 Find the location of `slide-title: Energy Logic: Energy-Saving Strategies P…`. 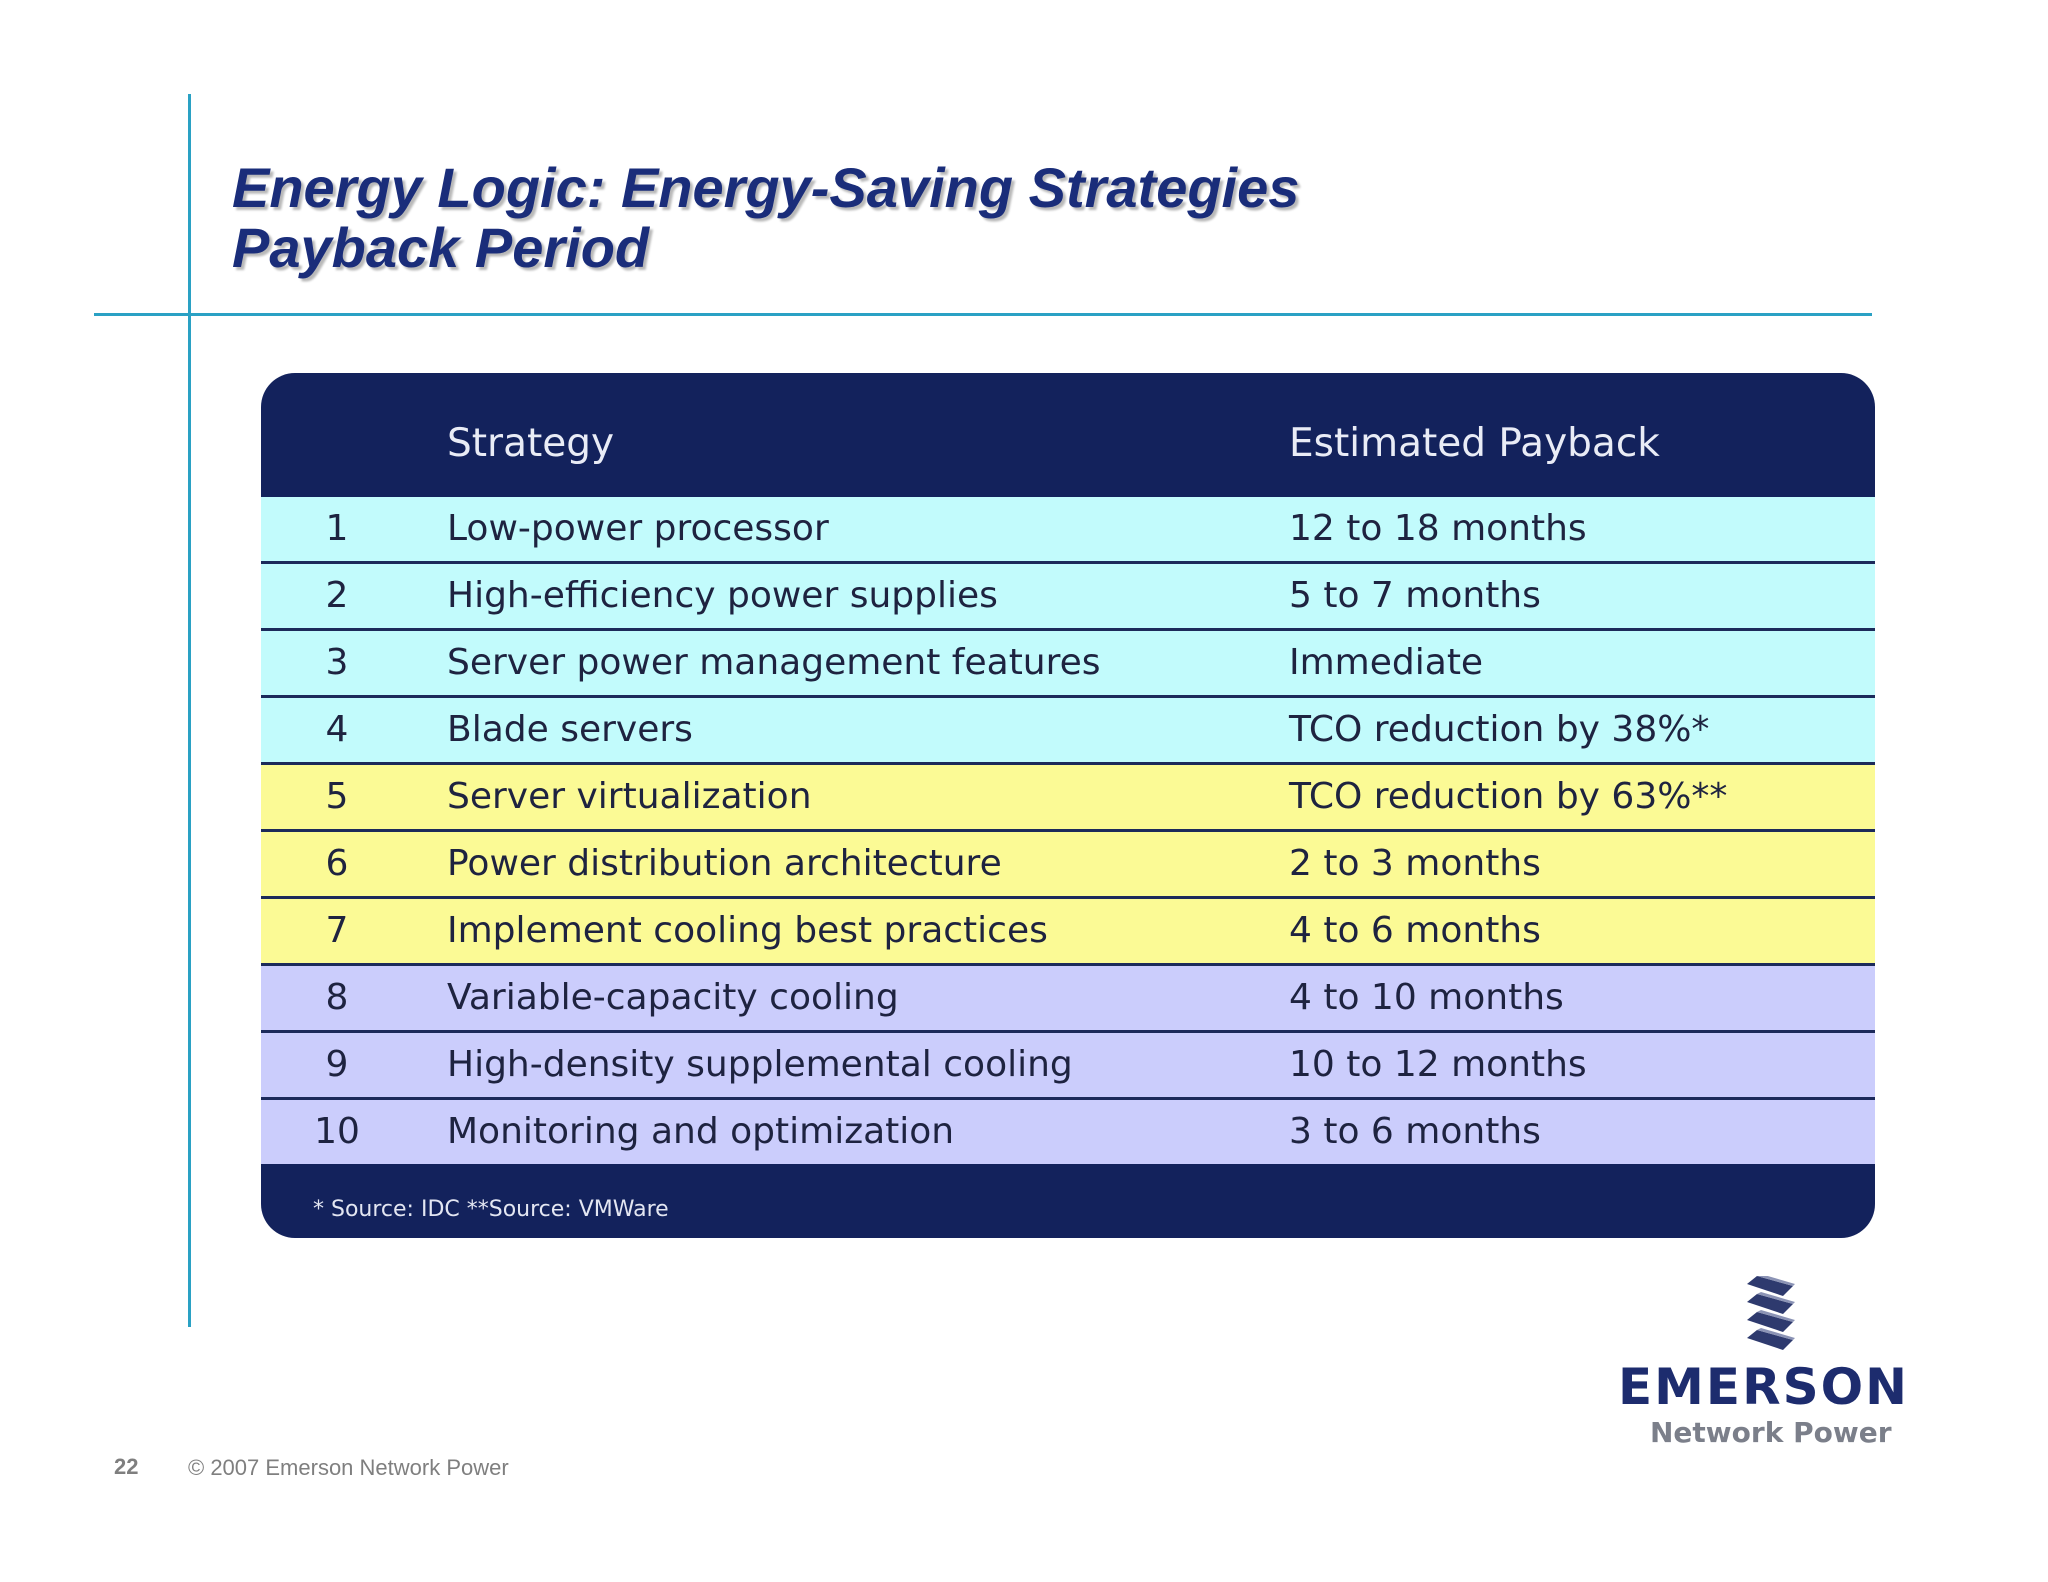

slide-title: Energy Logic: Energy-Saving Strategies P… is located at coordinates (765, 218).